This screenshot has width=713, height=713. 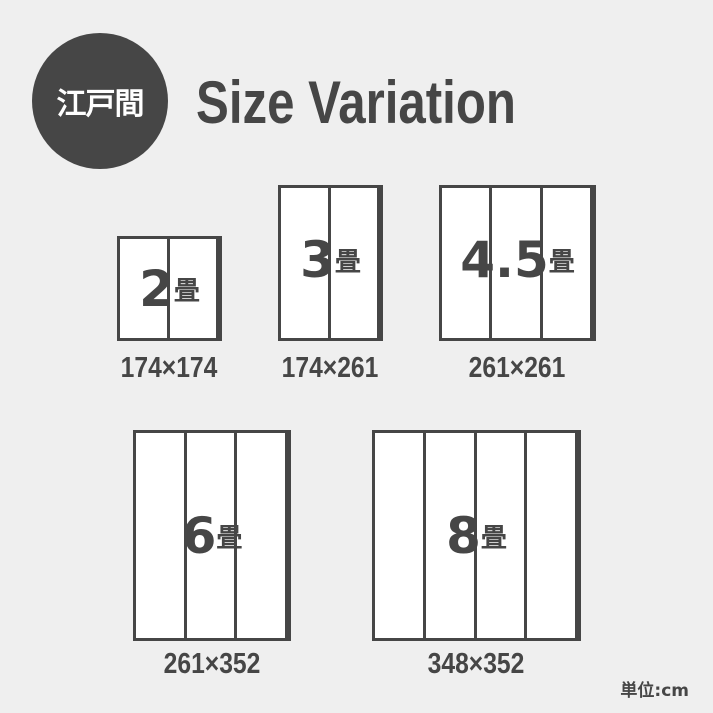 What do you see at coordinates (212, 664) in the screenshot?
I see `dimension-label: 261×352` at bounding box center [212, 664].